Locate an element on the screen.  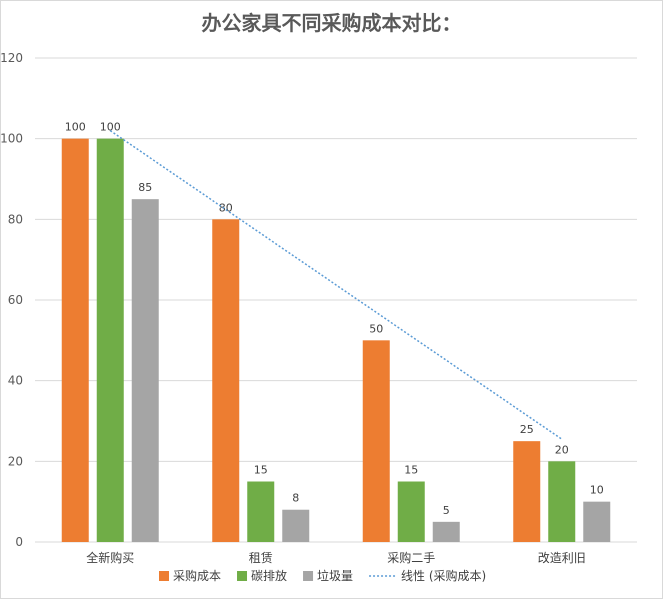
x-tick-label: 租赁 is located at coordinates (261, 558).